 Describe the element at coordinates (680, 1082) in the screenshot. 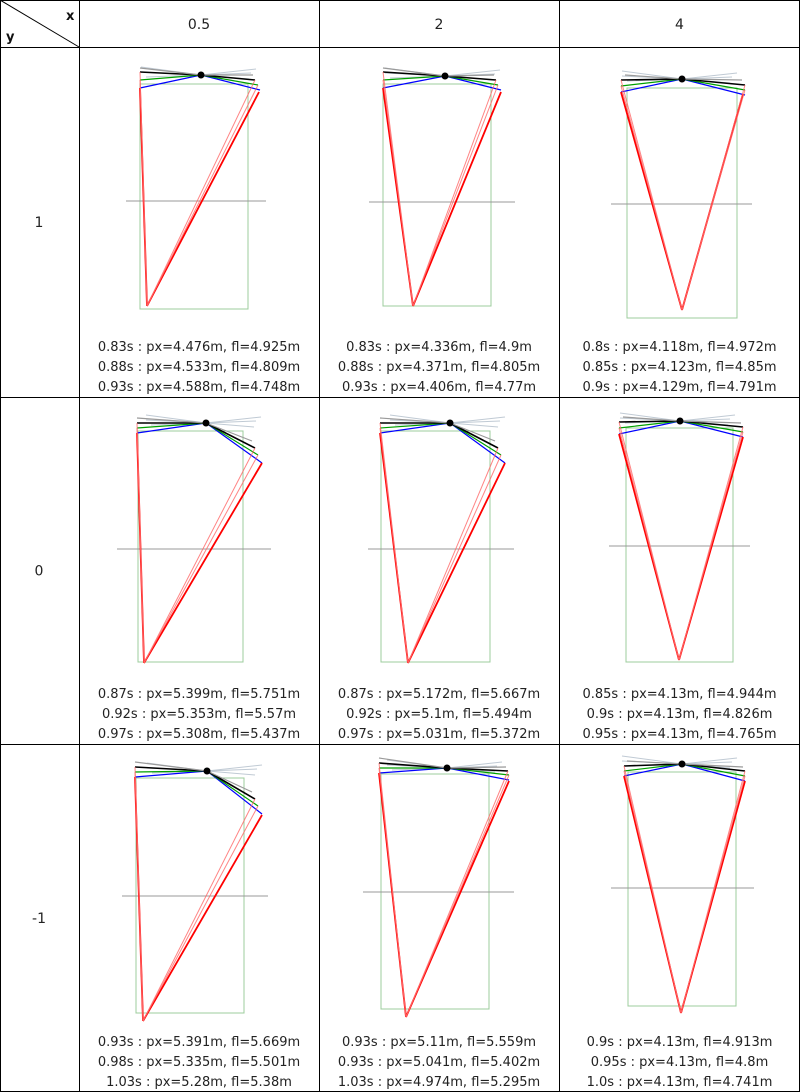

I see `result-line: 1.0s : px=4.13m, fl=4.741m` at that location.